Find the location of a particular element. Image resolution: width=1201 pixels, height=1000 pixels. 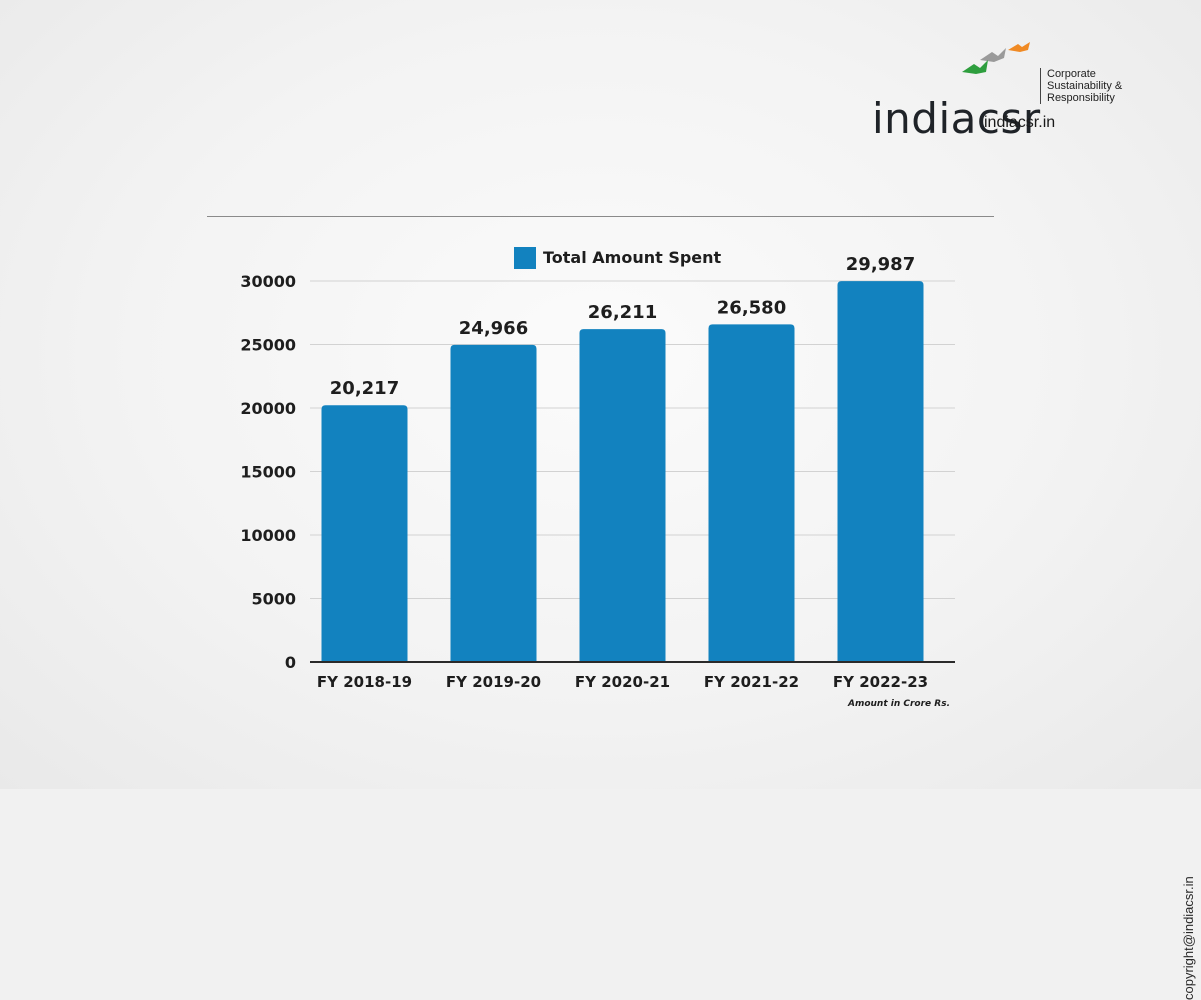

y-axis-ticks: 0 5000 10000 15000 20000 25000 30000 is located at coordinates (268, 472).